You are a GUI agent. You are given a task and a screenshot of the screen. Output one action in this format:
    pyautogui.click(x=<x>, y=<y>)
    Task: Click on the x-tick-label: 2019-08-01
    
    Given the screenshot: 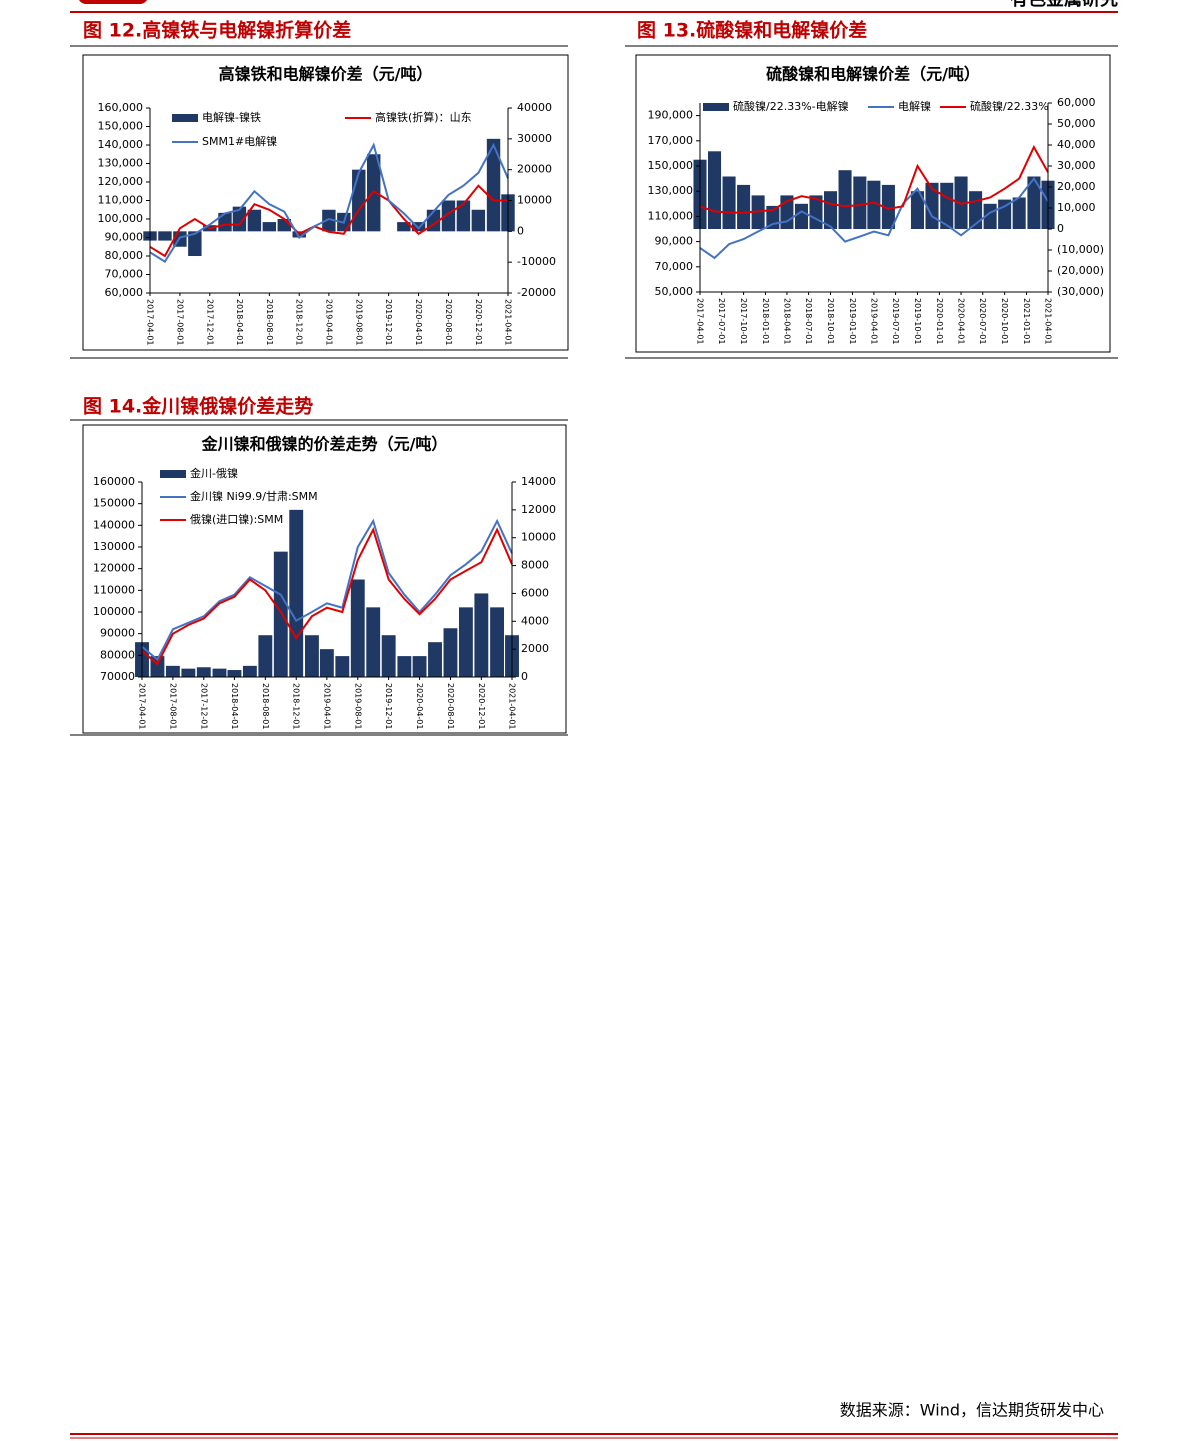 What is the action you would take?
    pyautogui.click(x=358, y=322)
    